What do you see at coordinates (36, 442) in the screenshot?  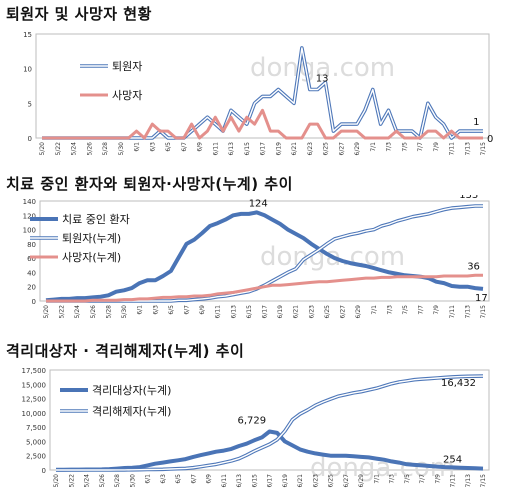 I see `y-tick-label: 5,000` at bounding box center [36, 442].